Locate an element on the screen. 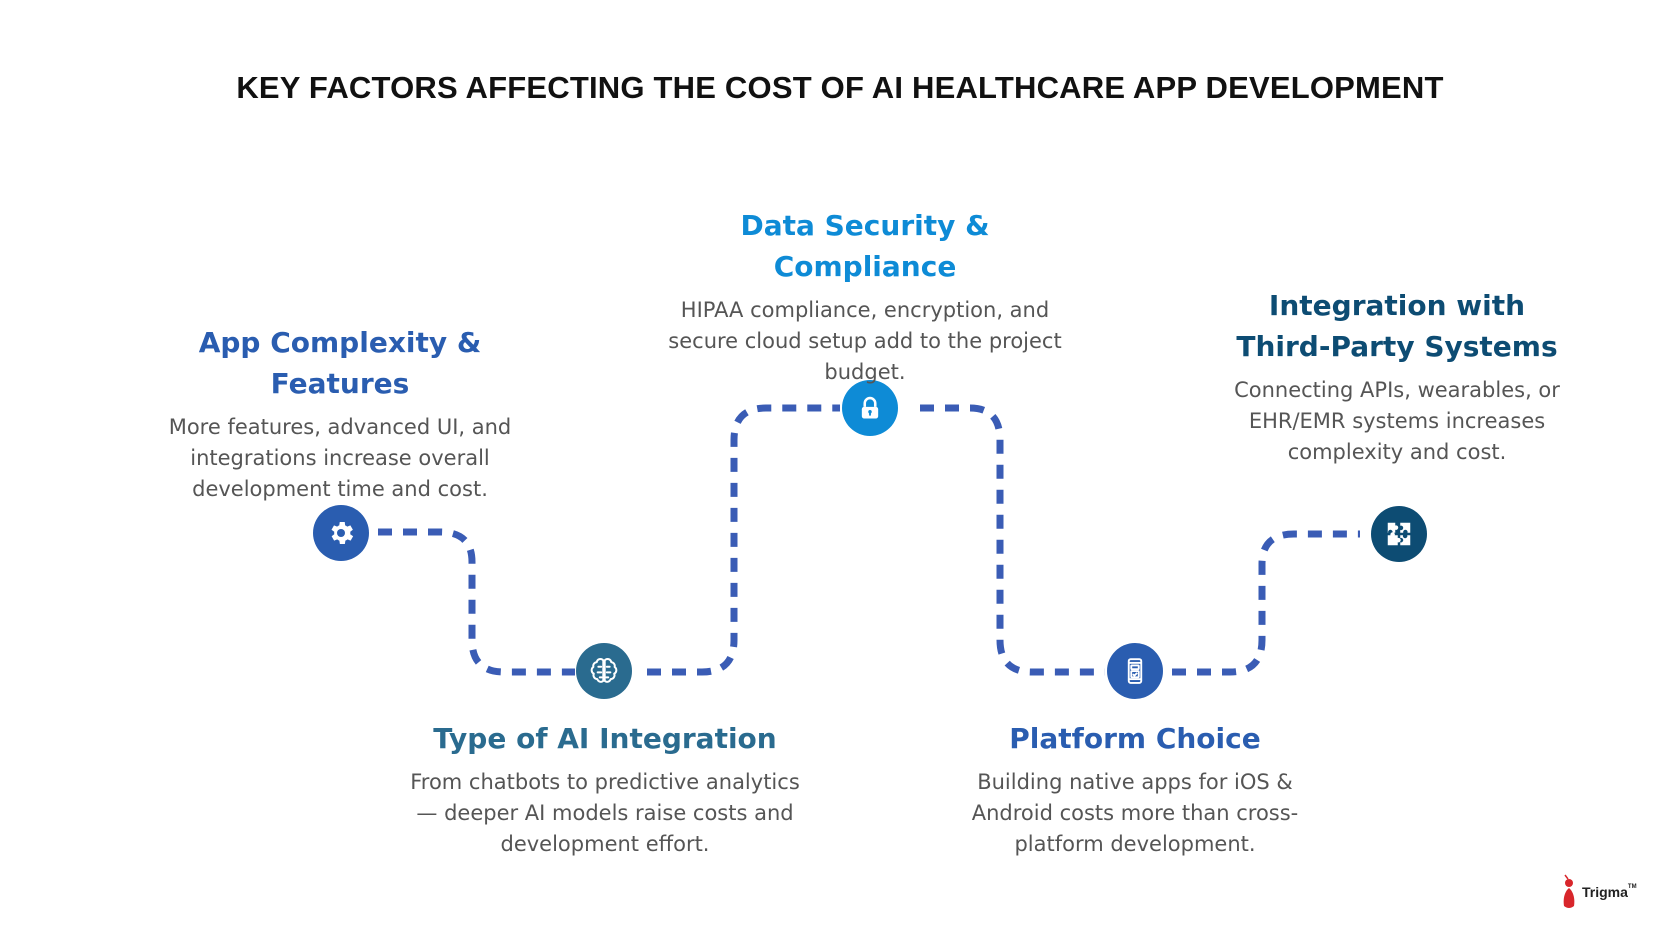 The height and width of the screenshot is (945, 1680). logo-trademark: TM is located at coordinates (1632, 887).